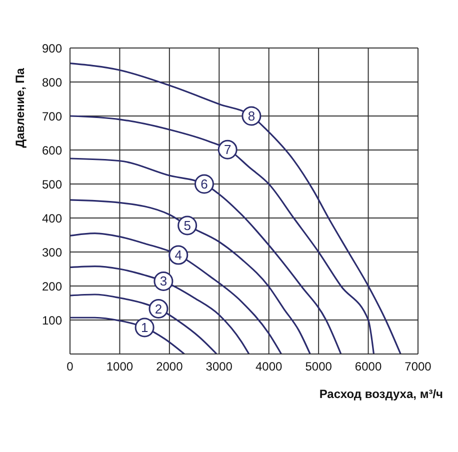 This screenshot has width=458, height=452. What do you see at coordinates (52, 286) in the screenshot?
I see `y-tick-label: 200` at bounding box center [52, 286].